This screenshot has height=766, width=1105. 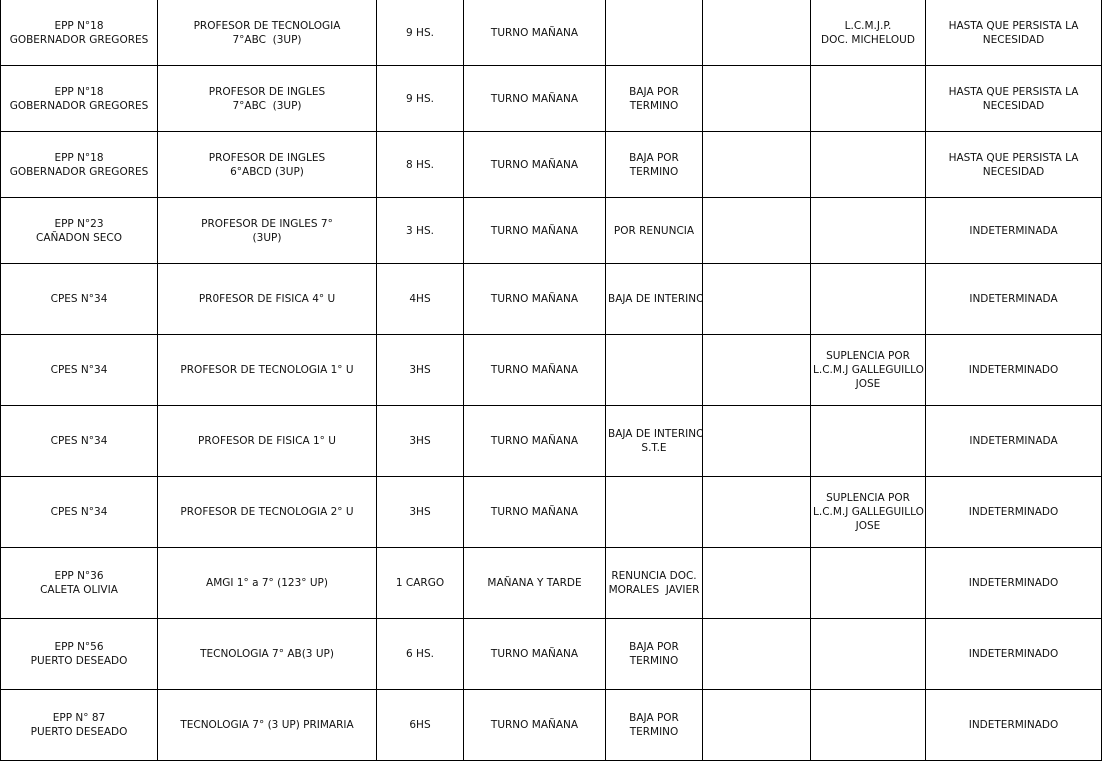 I want to click on table-cell: EPP N° 87 PUERTO DESEADO, so click(x=79, y=725).